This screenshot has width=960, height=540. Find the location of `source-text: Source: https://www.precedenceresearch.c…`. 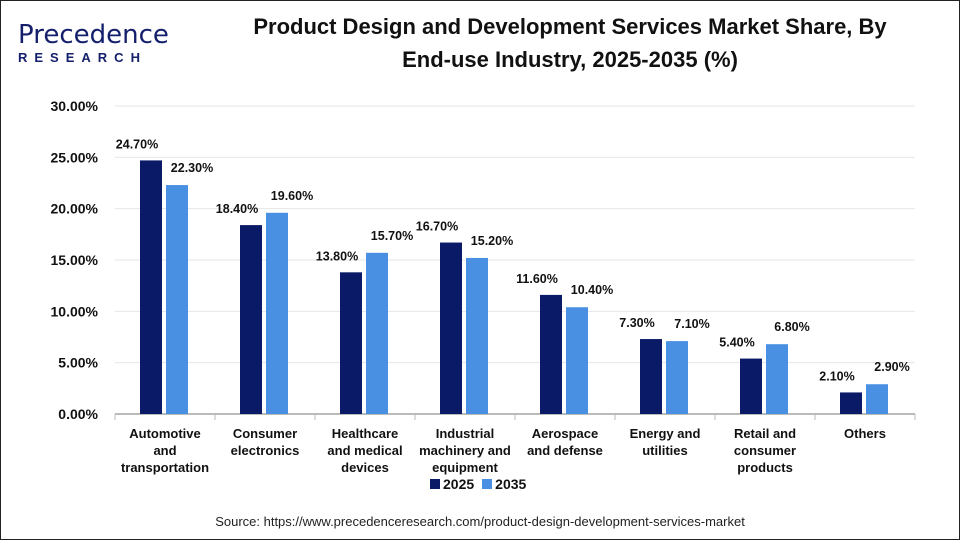

source-text: Source: https://www.precedenceresearch.c… is located at coordinates (480, 521).